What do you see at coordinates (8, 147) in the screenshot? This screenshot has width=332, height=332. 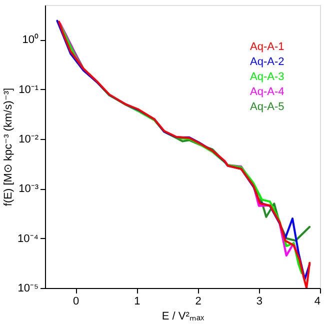 I see `y-axis-title: f(E) [M⊙ kpc⁻³ (km/s)⁻³]` at bounding box center [8, 147].